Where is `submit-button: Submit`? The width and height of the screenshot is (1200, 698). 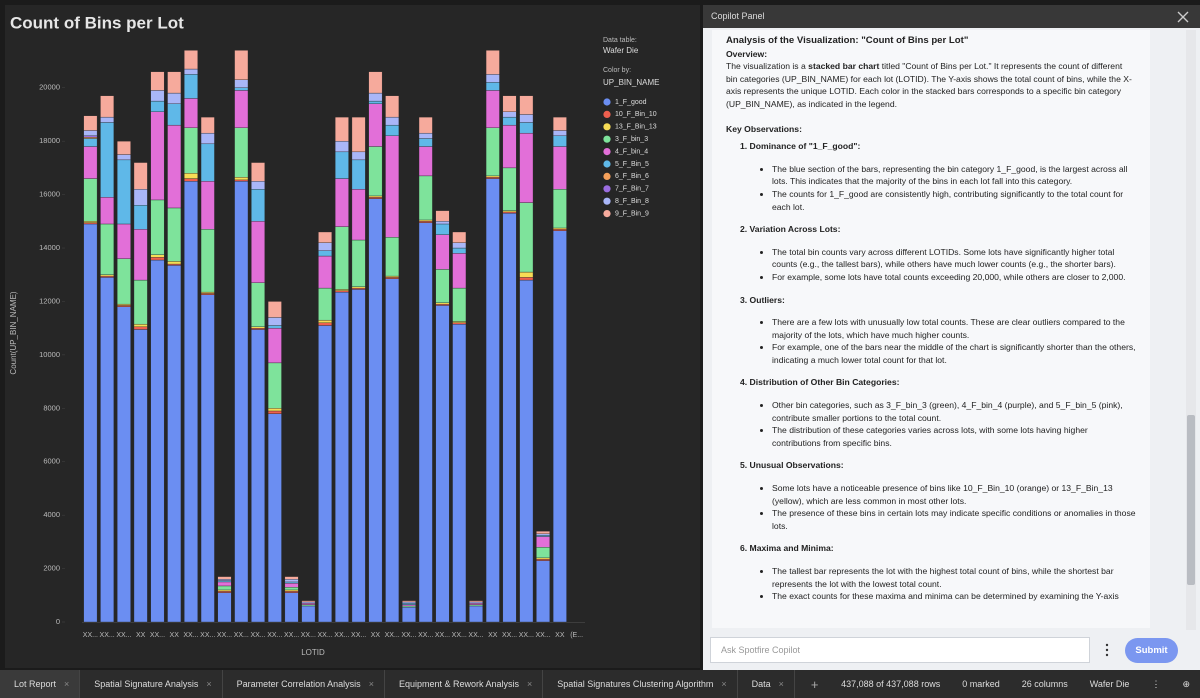 submit-button: Submit is located at coordinates (1151, 650).